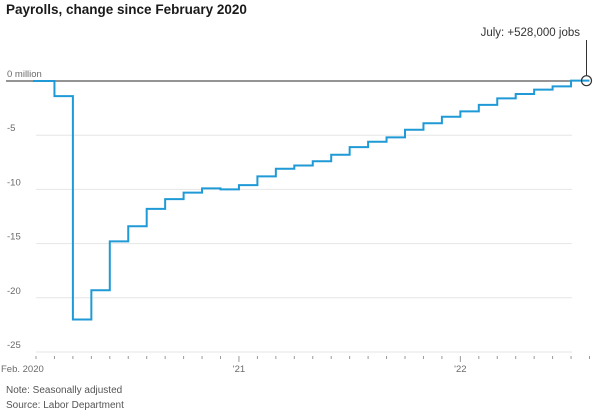 The height and width of the screenshot is (418, 593). What do you see at coordinates (586, 81) in the screenshot?
I see `annotation-marker-circle` at bounding box center [586, 81].